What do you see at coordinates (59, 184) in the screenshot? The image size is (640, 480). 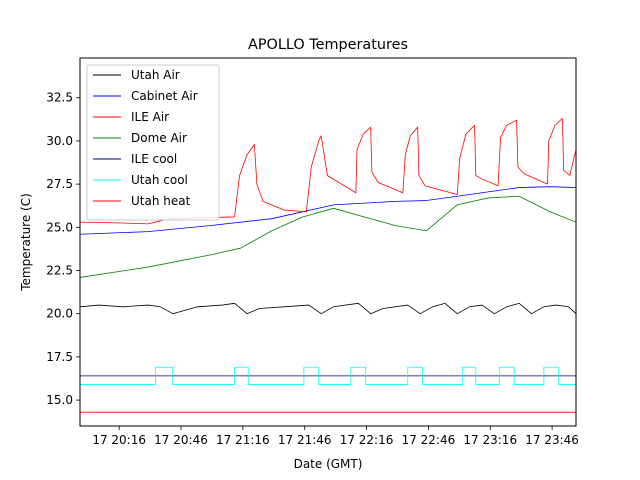 I see `y-tick-label: 27.5` at bounding box center [59, 184].